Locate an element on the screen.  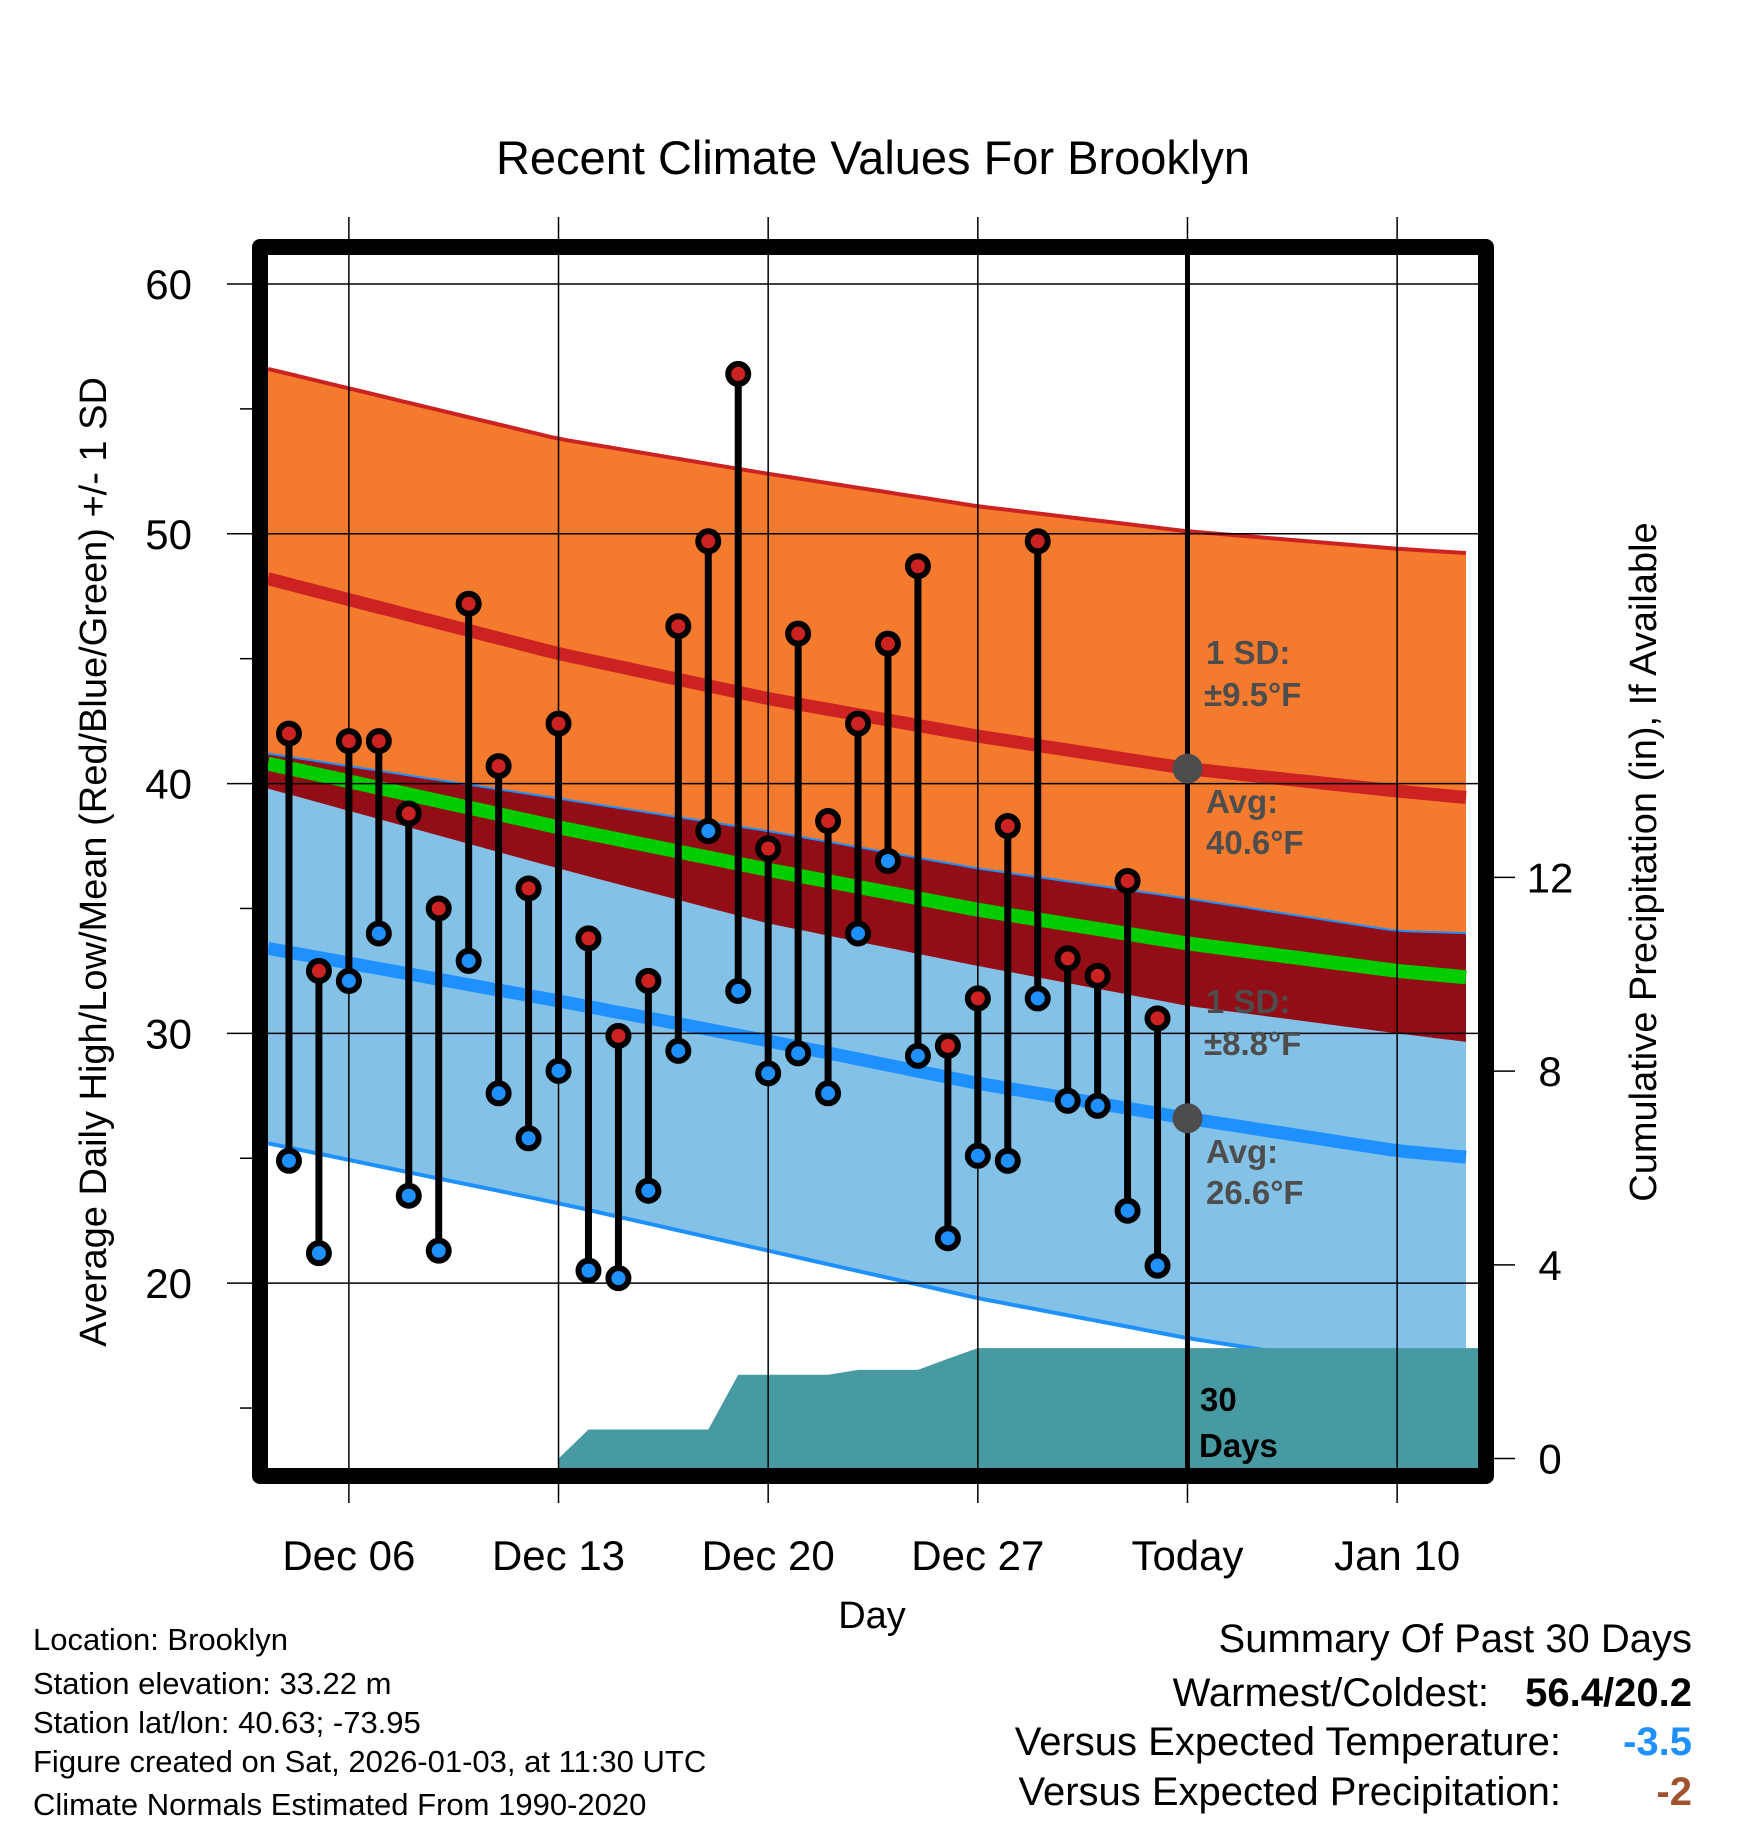
y2-tick-label: 0 is located at coordinates (1549, 1459).